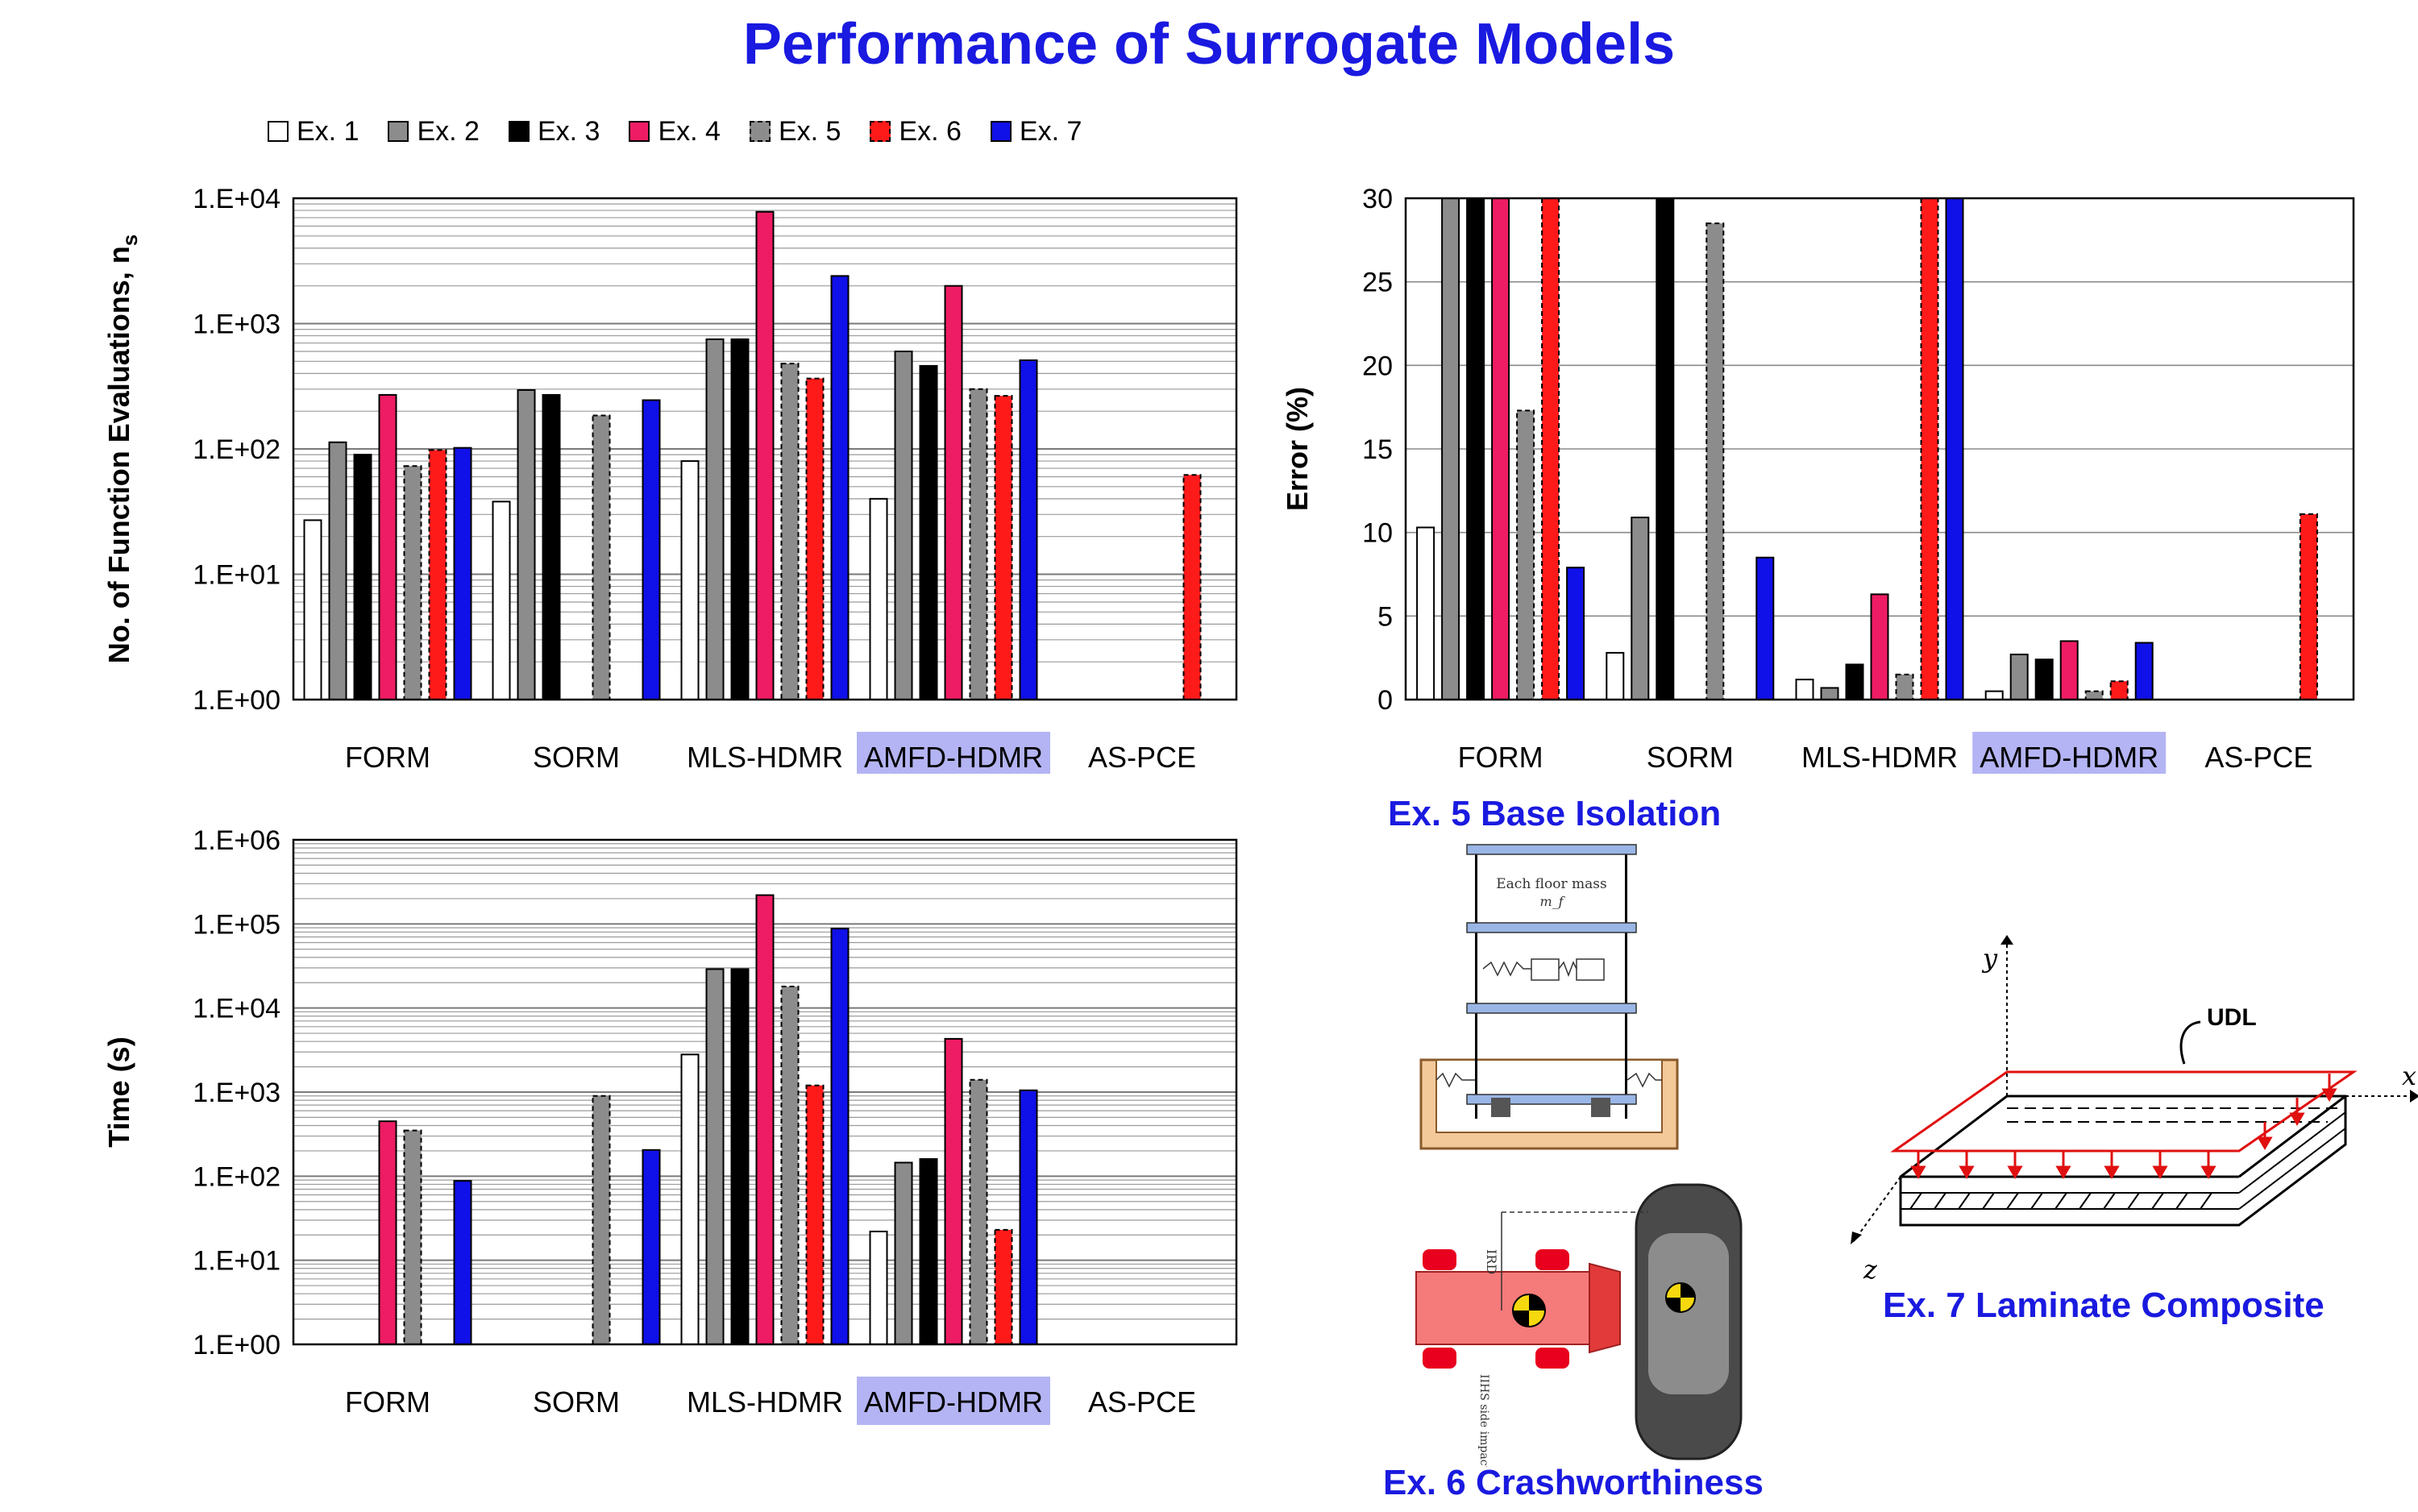 The height and width of the screenshot is (1512, 2418). Describe the element at coordinates (236, 924) in the screenshot. I see `tick-label: 1.E+05` at that location.